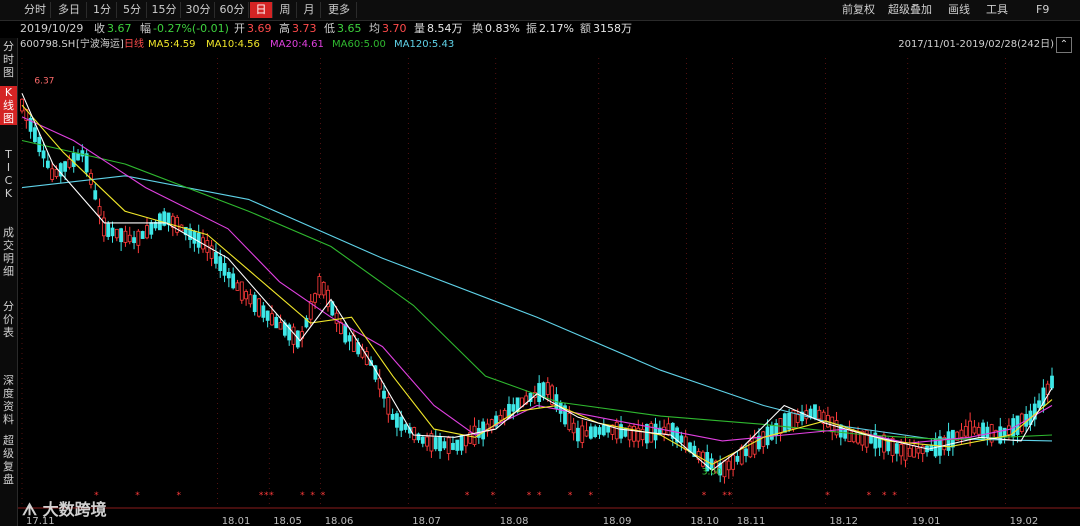 The image size is (1080, 526). I want to click on sidebar-item-5: 分 价 表, so click(8, 319).